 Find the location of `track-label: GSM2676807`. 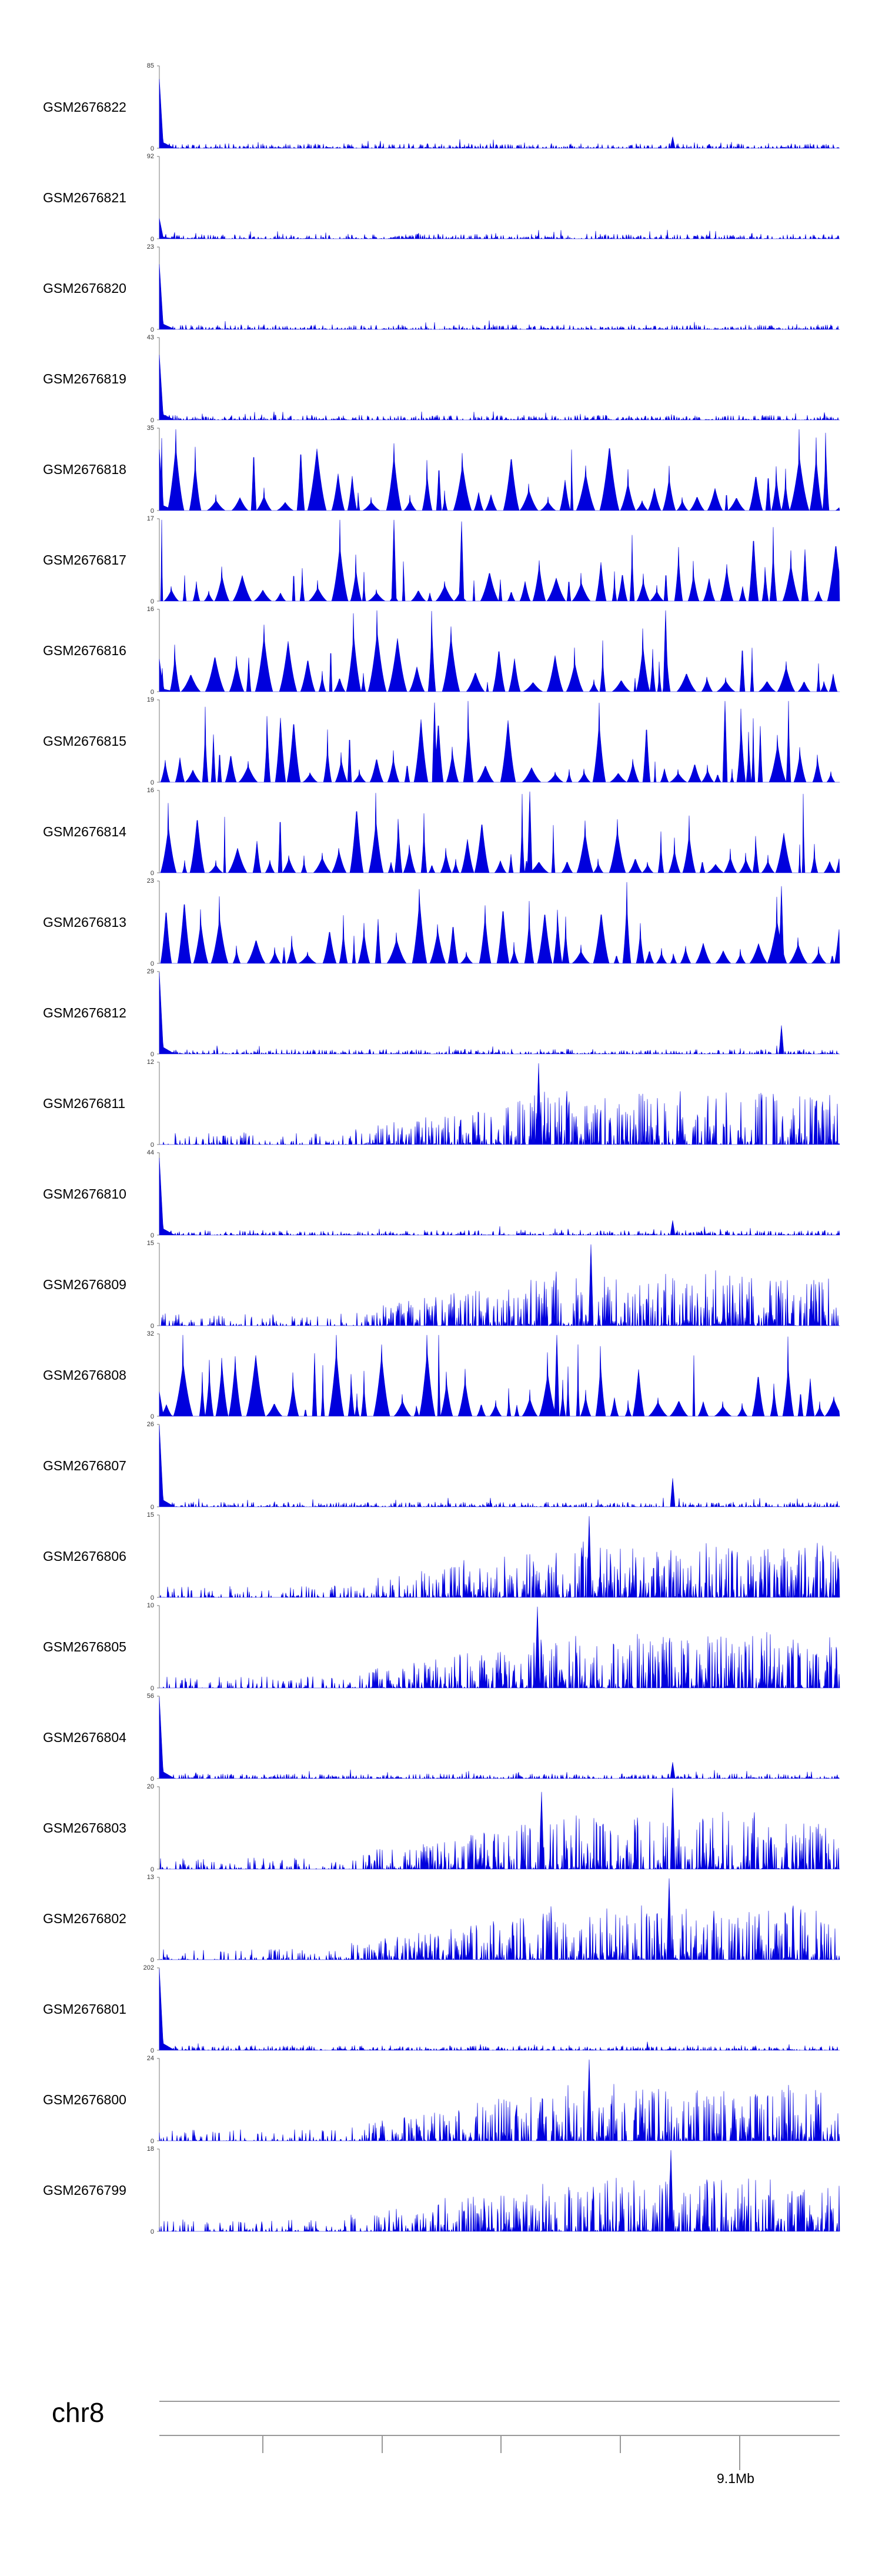

track-label: GSM2676807 is located at coordinates (84, 1465).